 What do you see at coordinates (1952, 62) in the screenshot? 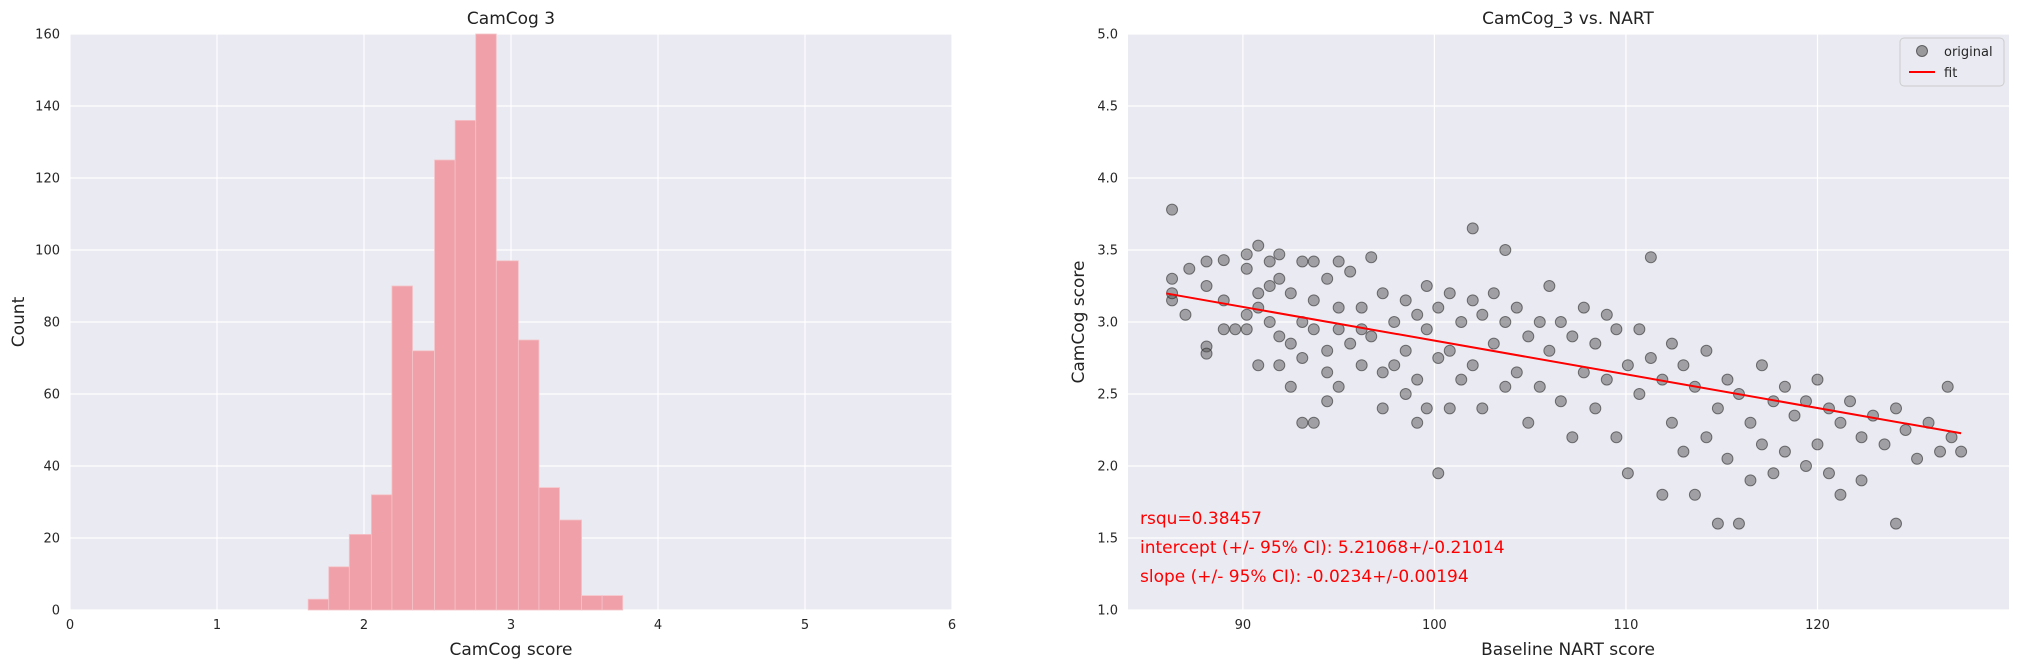
I see `legend: original fit` at bounding box center [1952, 62].